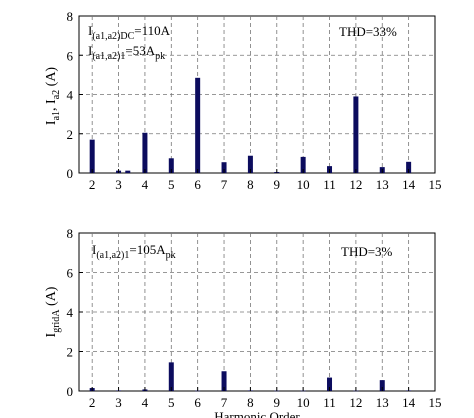 The image size is (474, 418). What do you see at coordinates (128, 171) in the screenshot?
I see `bar-extra` at bounding box center [128, 171].